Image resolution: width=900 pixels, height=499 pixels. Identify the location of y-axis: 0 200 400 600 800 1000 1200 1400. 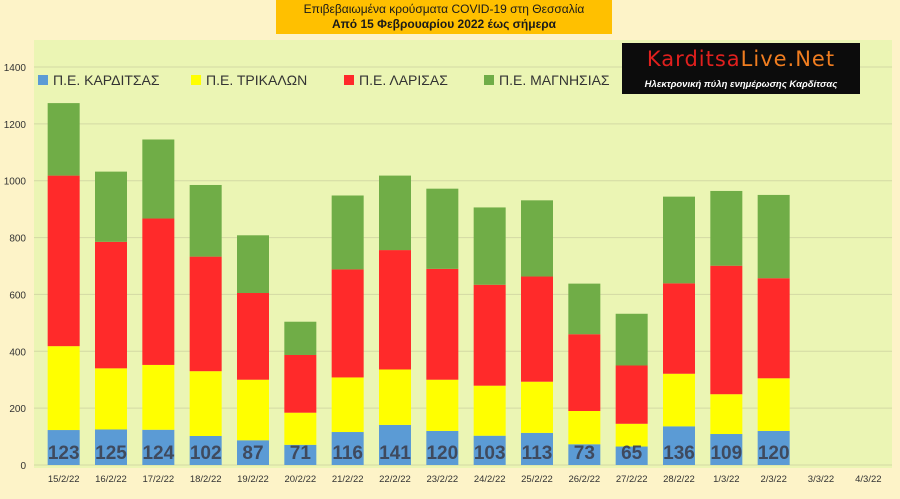
(15, 267).